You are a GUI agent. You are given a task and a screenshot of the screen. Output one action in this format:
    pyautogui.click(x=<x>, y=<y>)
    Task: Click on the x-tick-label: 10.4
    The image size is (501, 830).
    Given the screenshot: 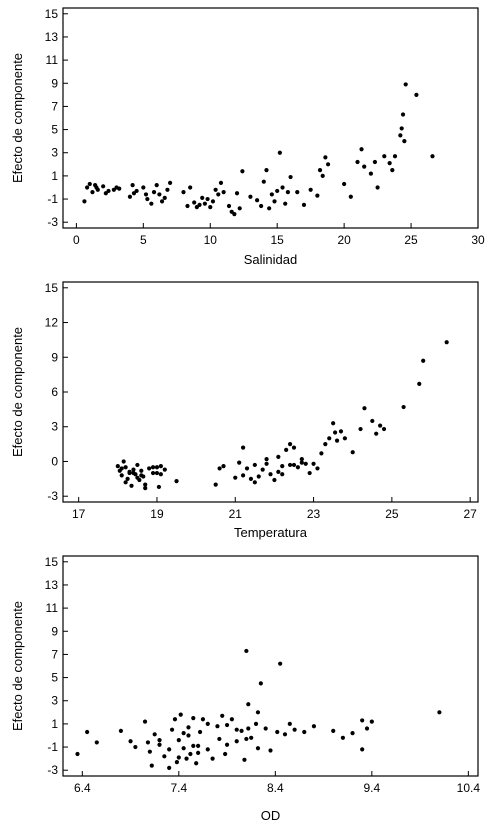 What is the action you would take?
    pyautogui.click(x=469, y=788)
    